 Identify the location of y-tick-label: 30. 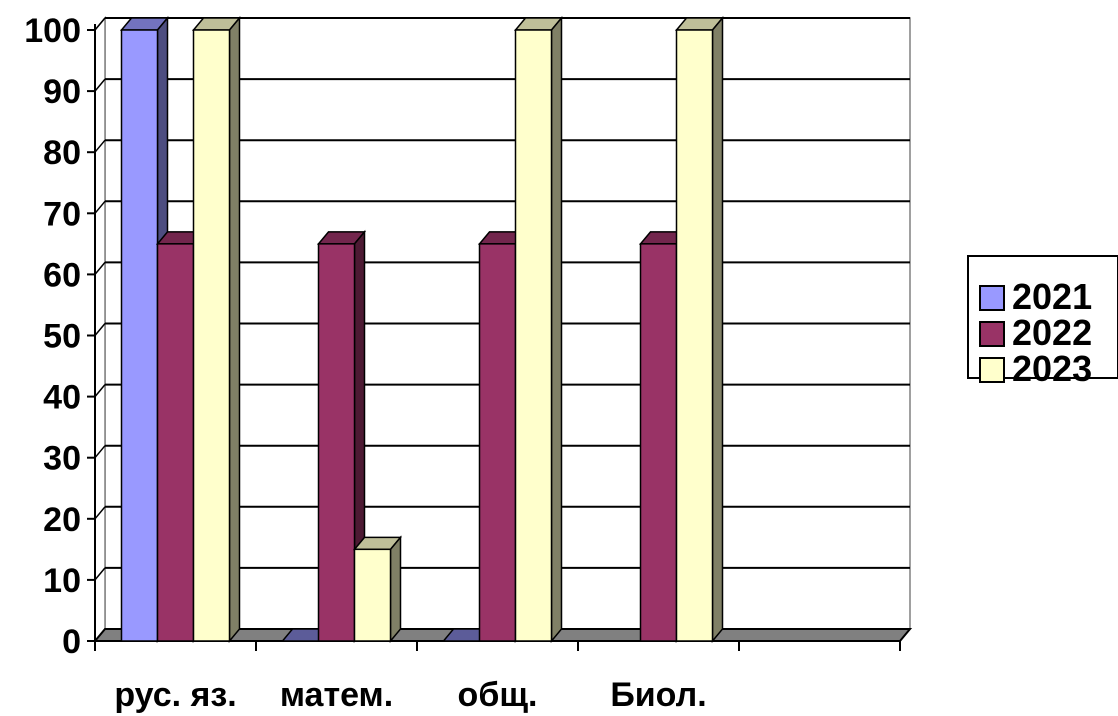
(62, 459).